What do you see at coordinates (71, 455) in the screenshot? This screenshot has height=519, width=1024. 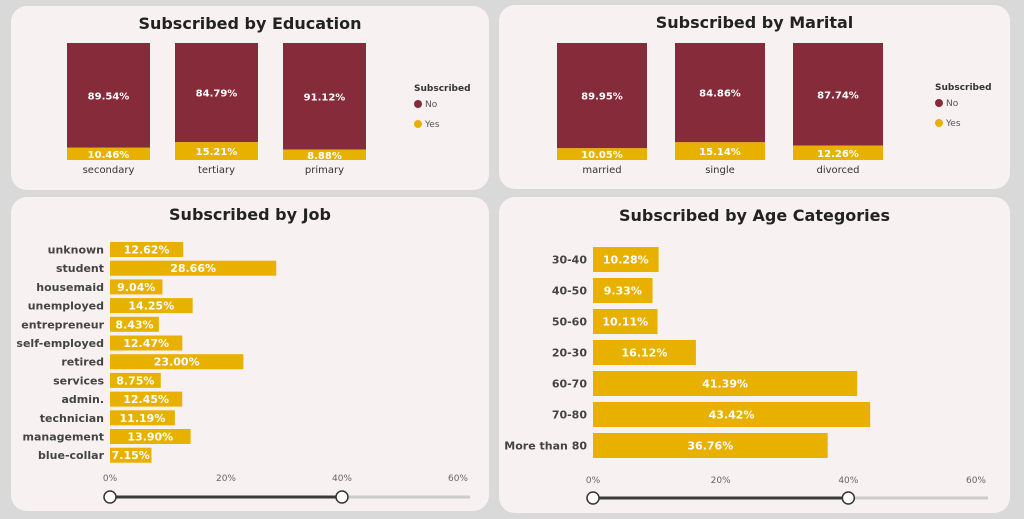 I see `category-label: blue-collar` at bounding box center [71, 455].